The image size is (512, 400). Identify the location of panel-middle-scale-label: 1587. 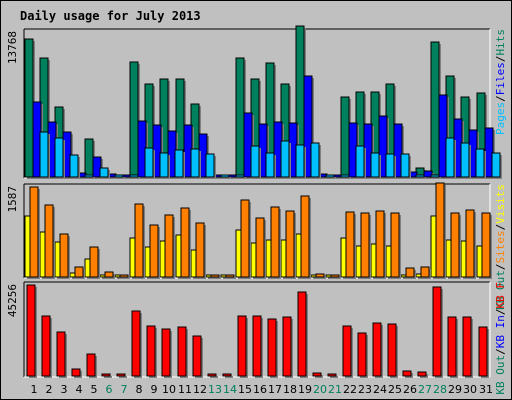
(12, 199).